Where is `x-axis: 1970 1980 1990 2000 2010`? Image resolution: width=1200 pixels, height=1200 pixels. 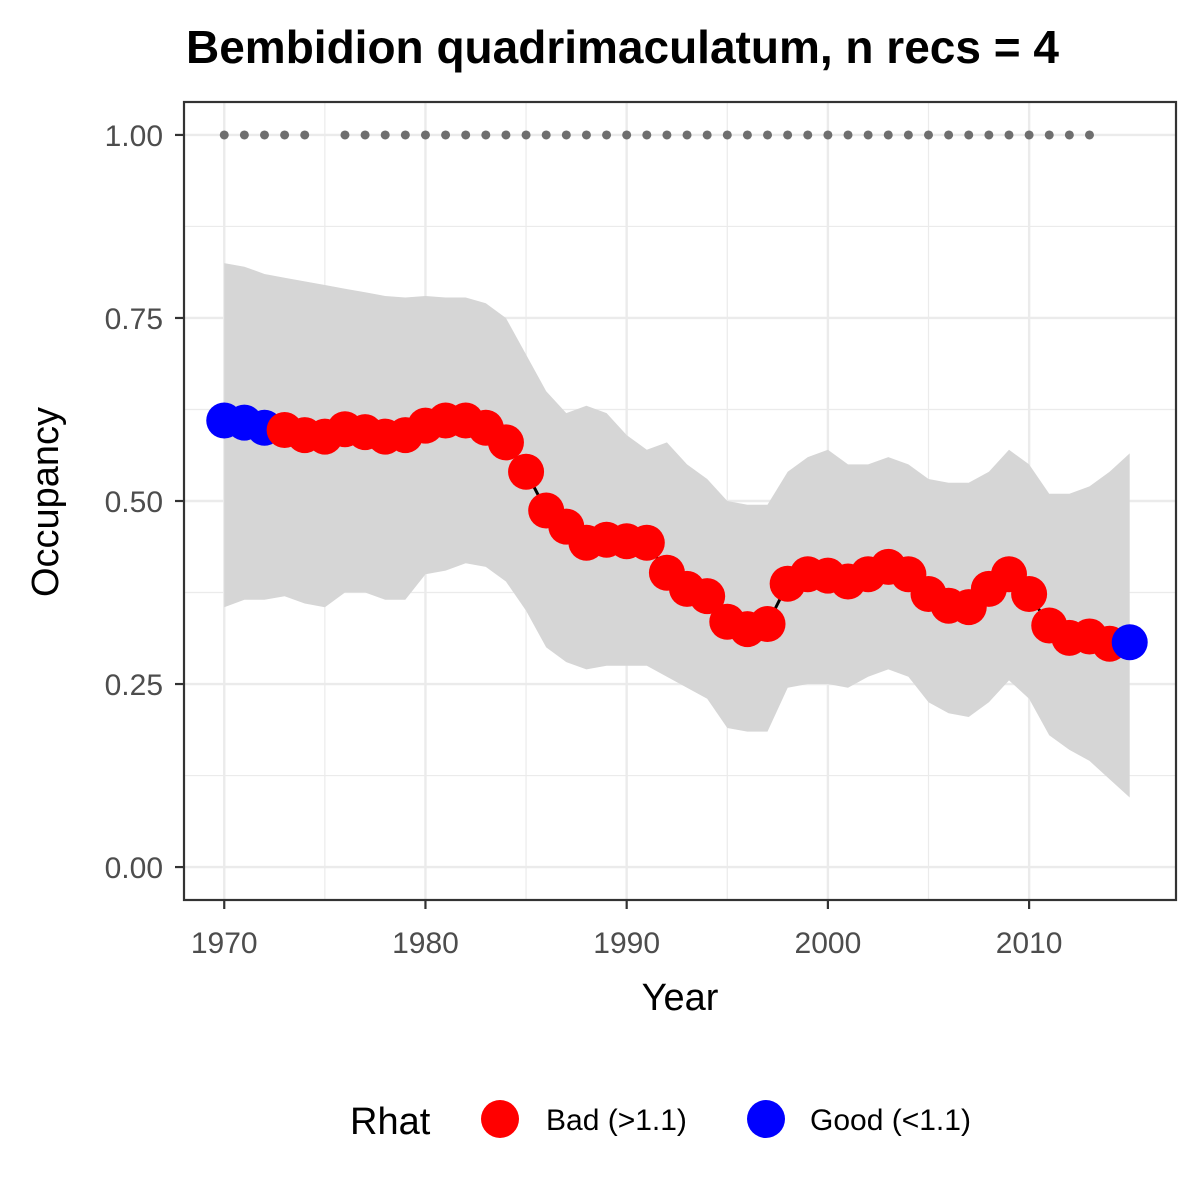 x-axis: 1970 1980 1990 2000 2010 is located at coordinates (627, 930).